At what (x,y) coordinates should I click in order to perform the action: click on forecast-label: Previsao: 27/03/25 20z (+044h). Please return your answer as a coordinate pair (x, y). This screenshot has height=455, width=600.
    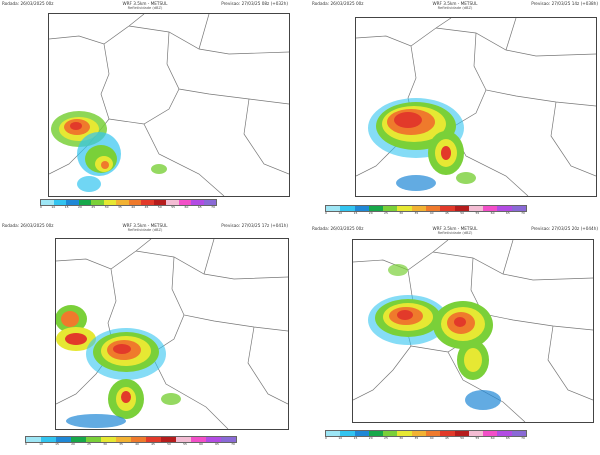
    Looking at the image, I should click on (564, 228).